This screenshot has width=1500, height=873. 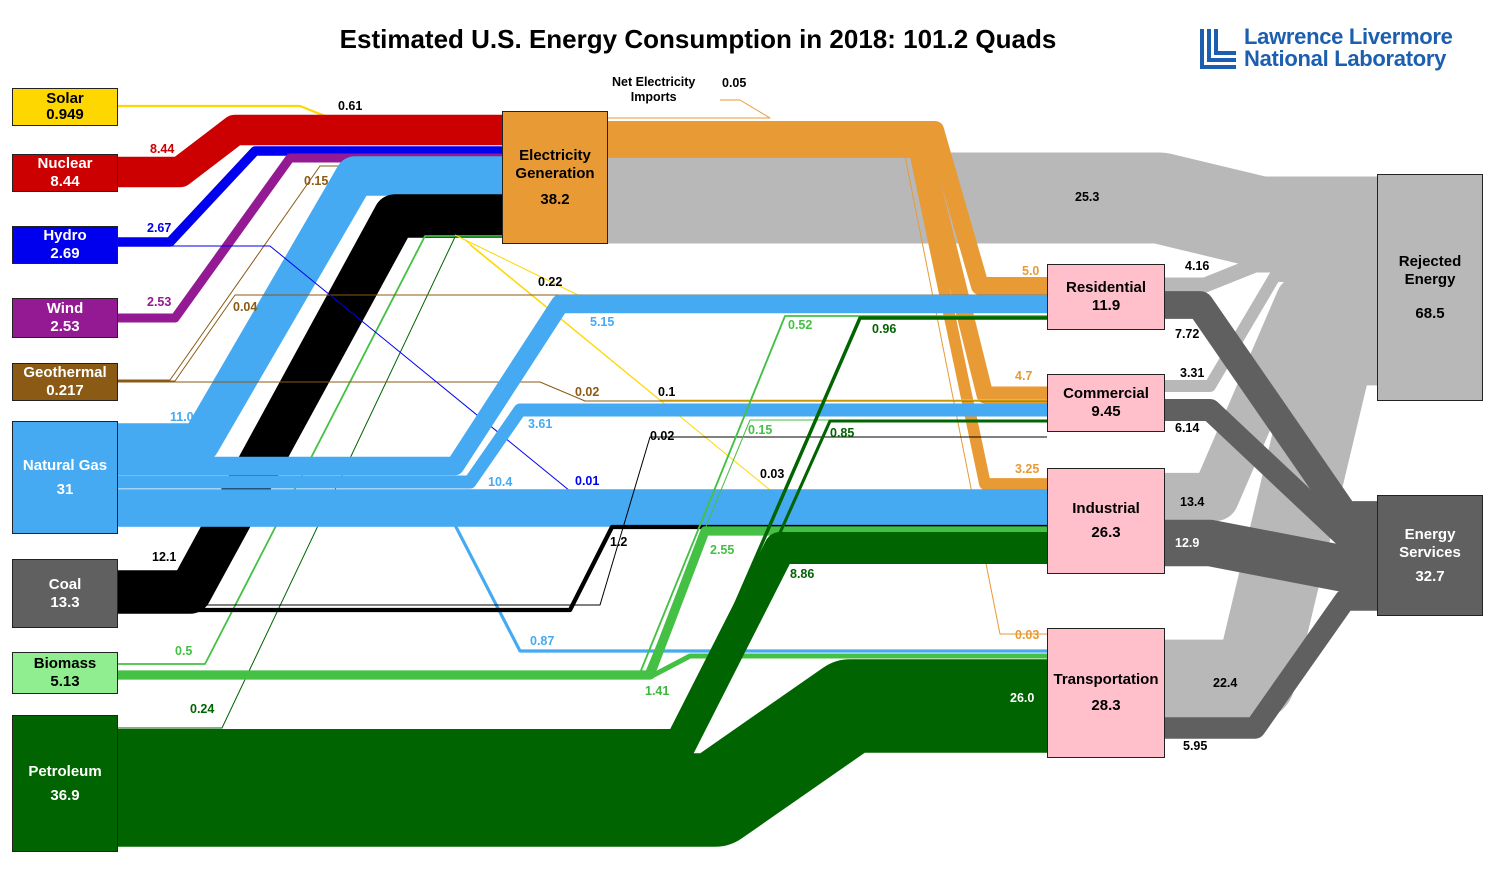 What do you see at coordinates (1106, 287) in the screenshot?
I see `node-label: Residential` at bounding box center [1106, 287].